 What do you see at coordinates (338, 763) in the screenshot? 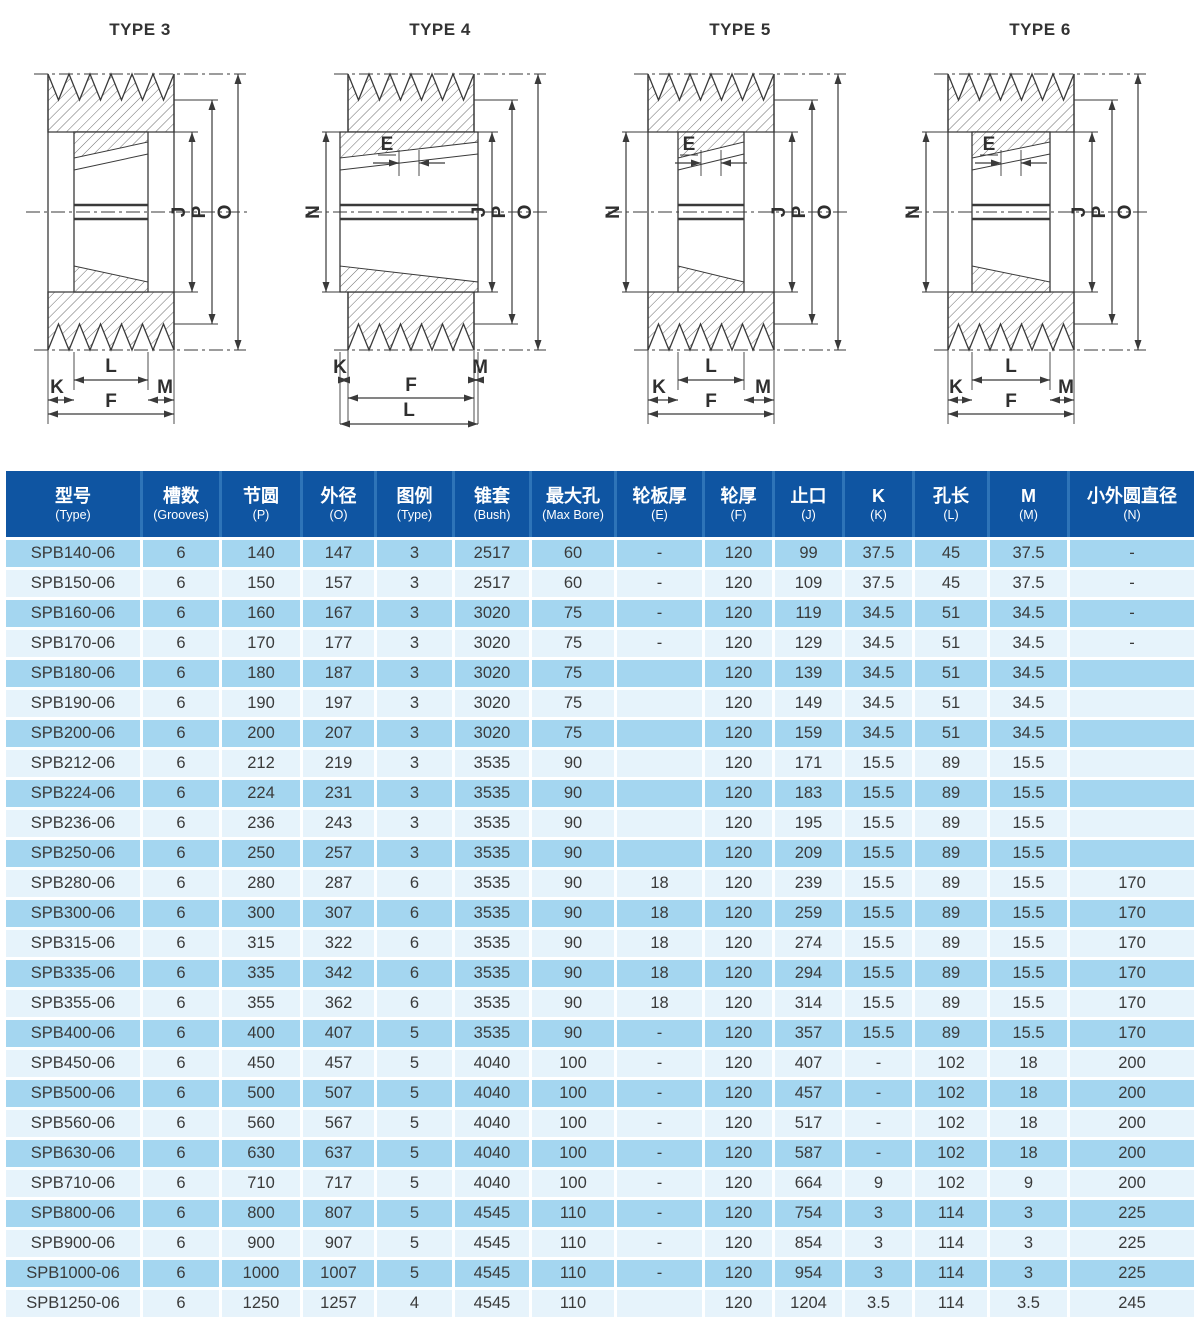
I see `table-cell: 219` at bounding box center [338, 763].